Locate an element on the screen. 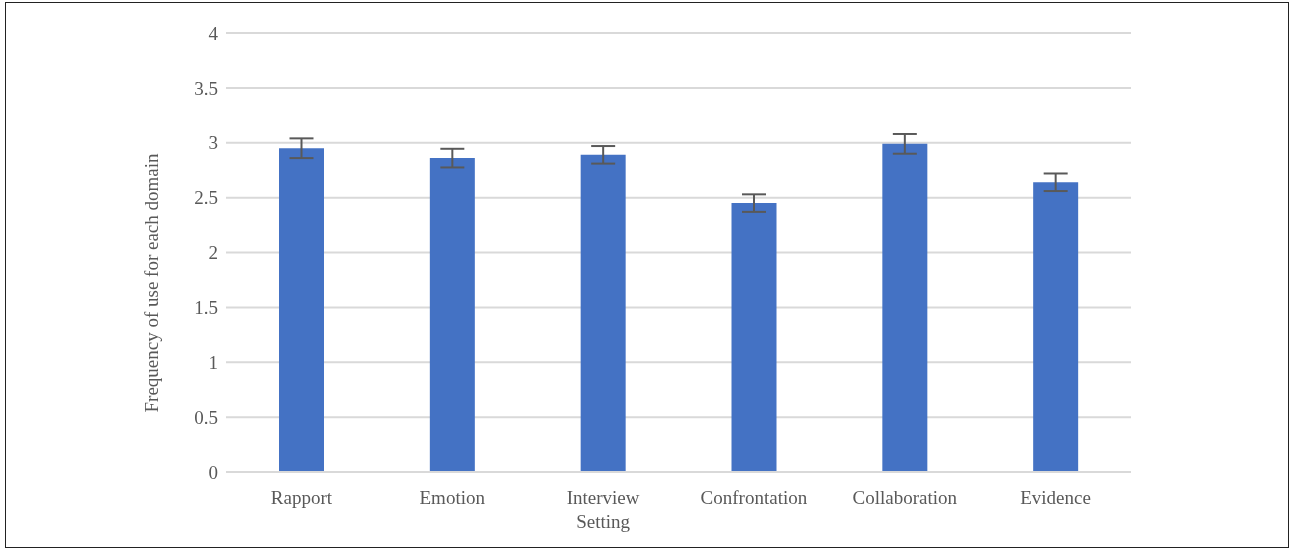 Image resolution: width=1298 pixels, height=556 pixels. y-tick-label: 0 is located at coordinates (213, 472).